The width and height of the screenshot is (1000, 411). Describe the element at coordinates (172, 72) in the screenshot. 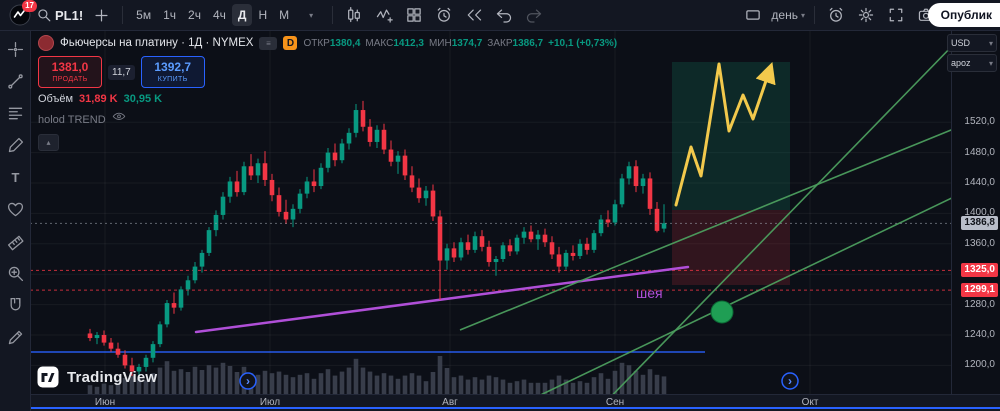

I see `buy-button: 1392,7 КУПИТЬ` at that location.